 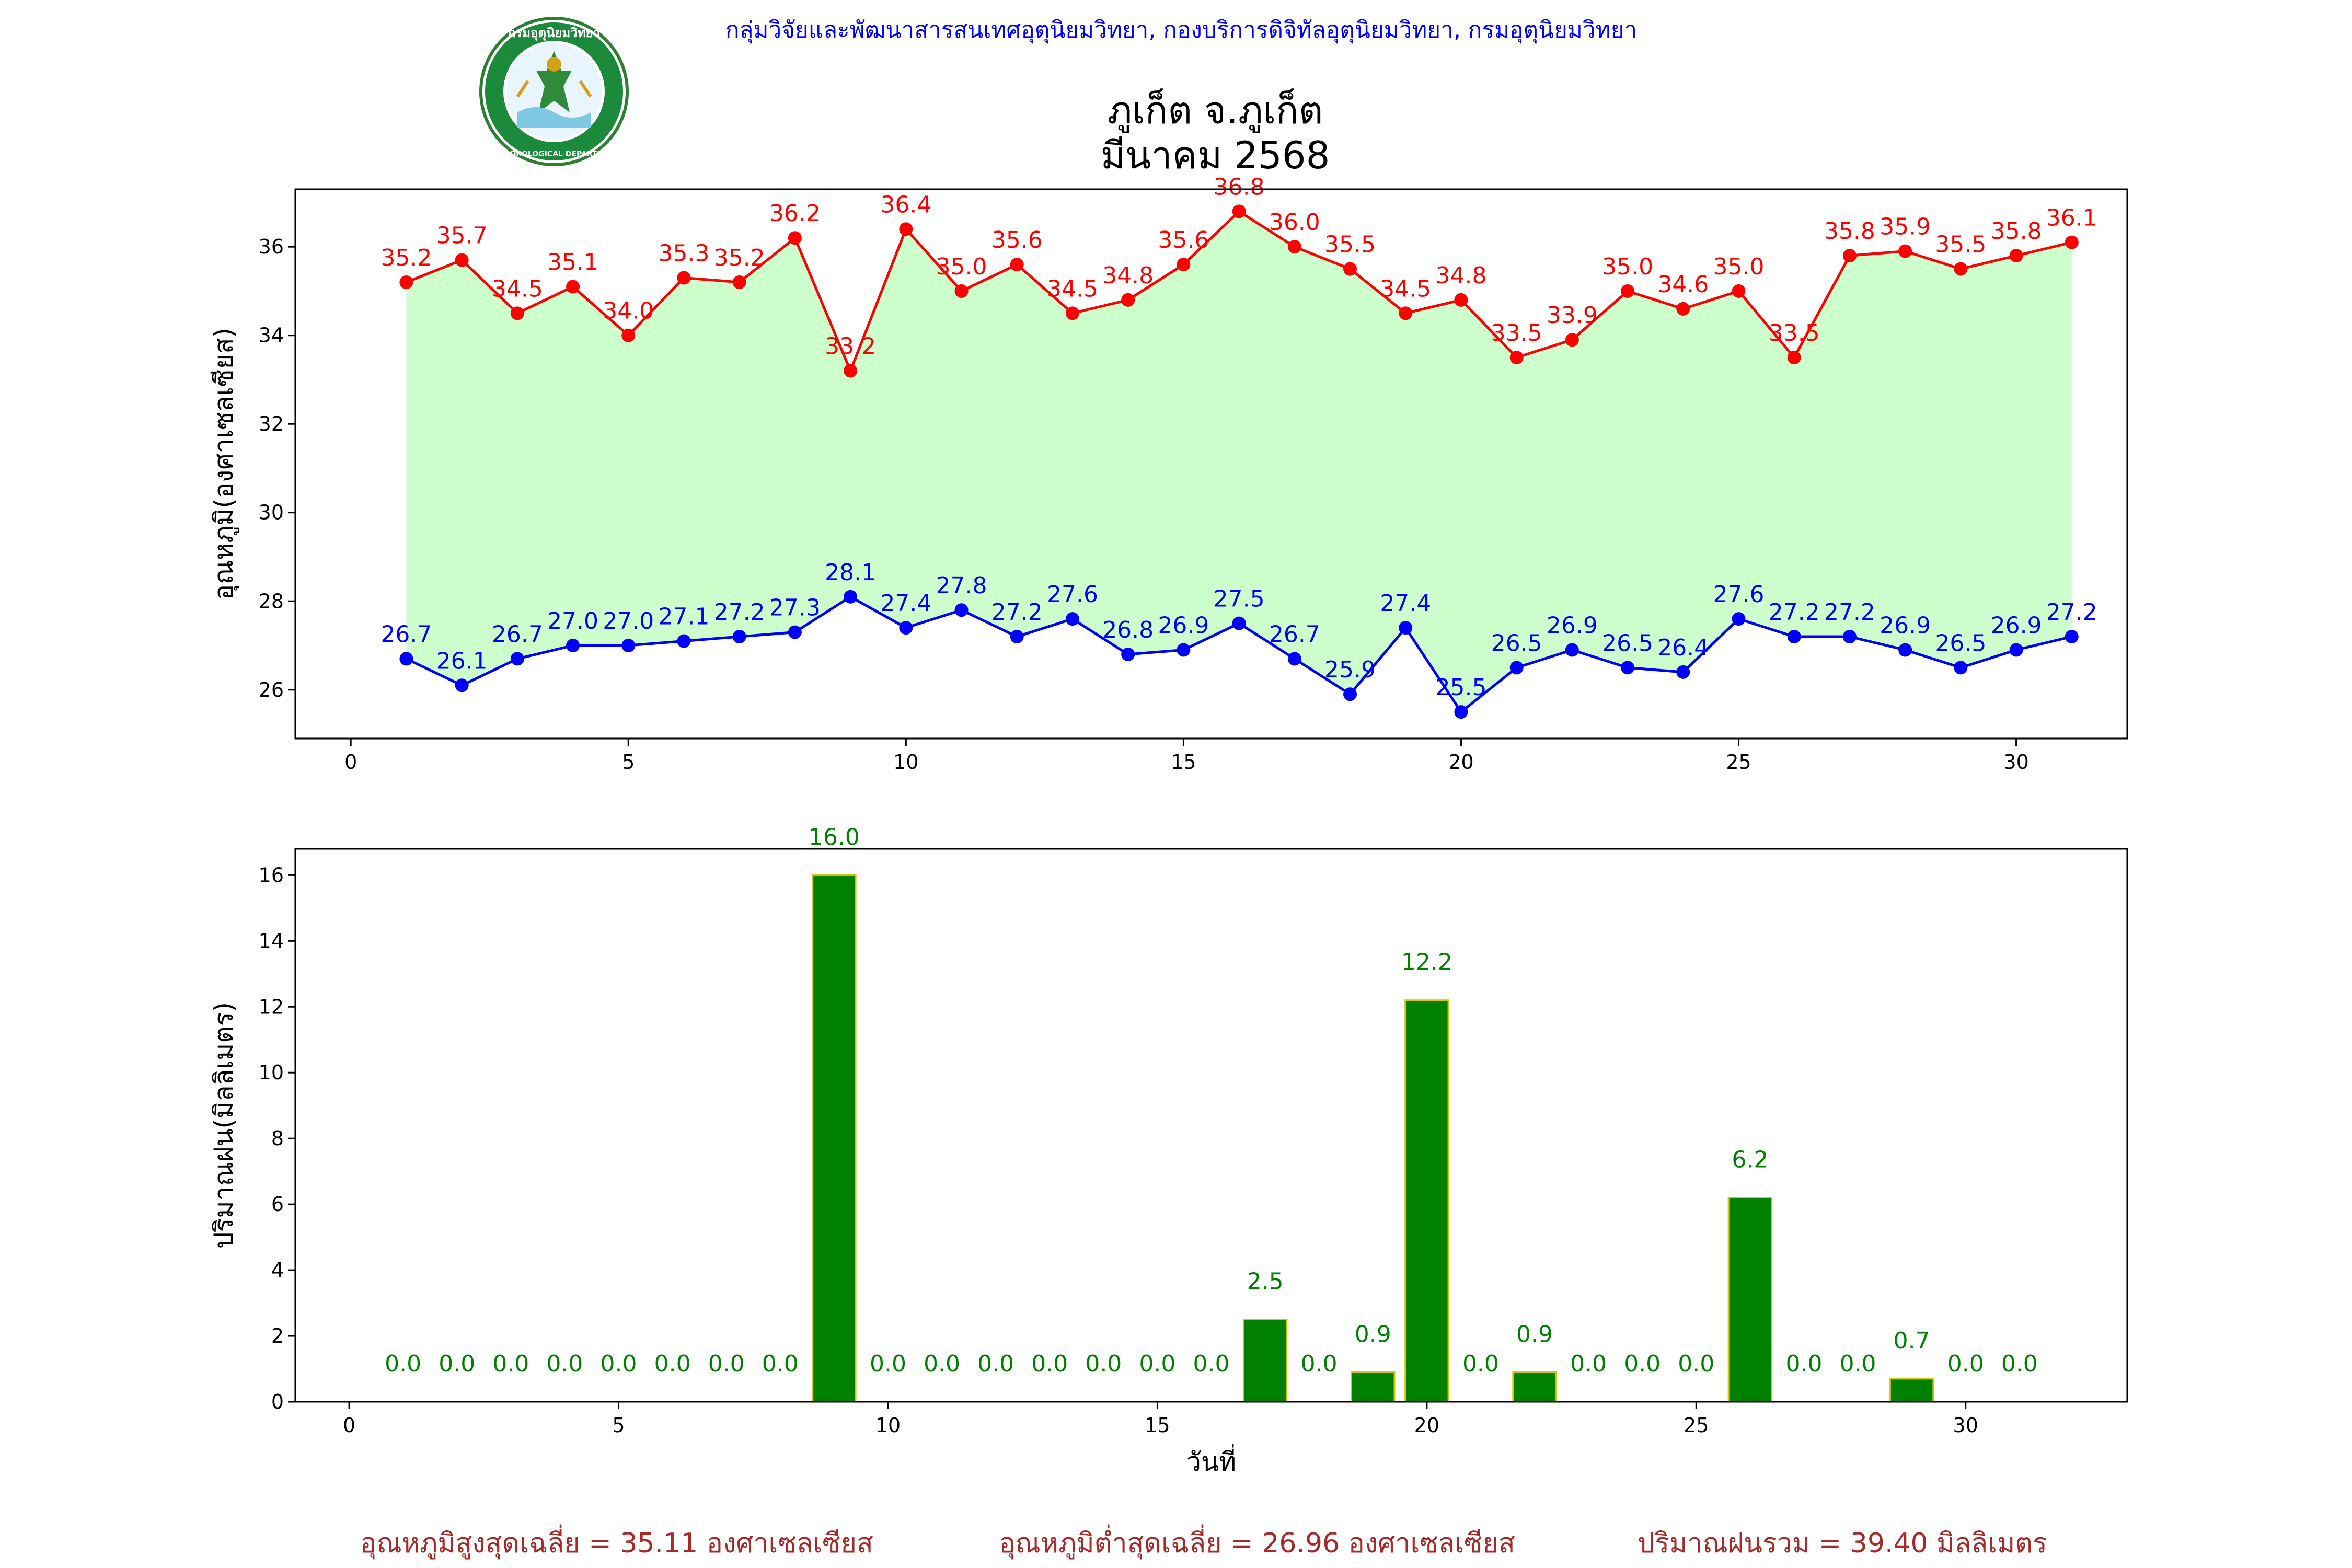 What do you see at coordinates (1842, 1543) in the screenshot?
I see `summary-total-rain: ปริมาณฝนรวม = 39.40 มิลลิเมตร` at bounding box center [1842, 1543].